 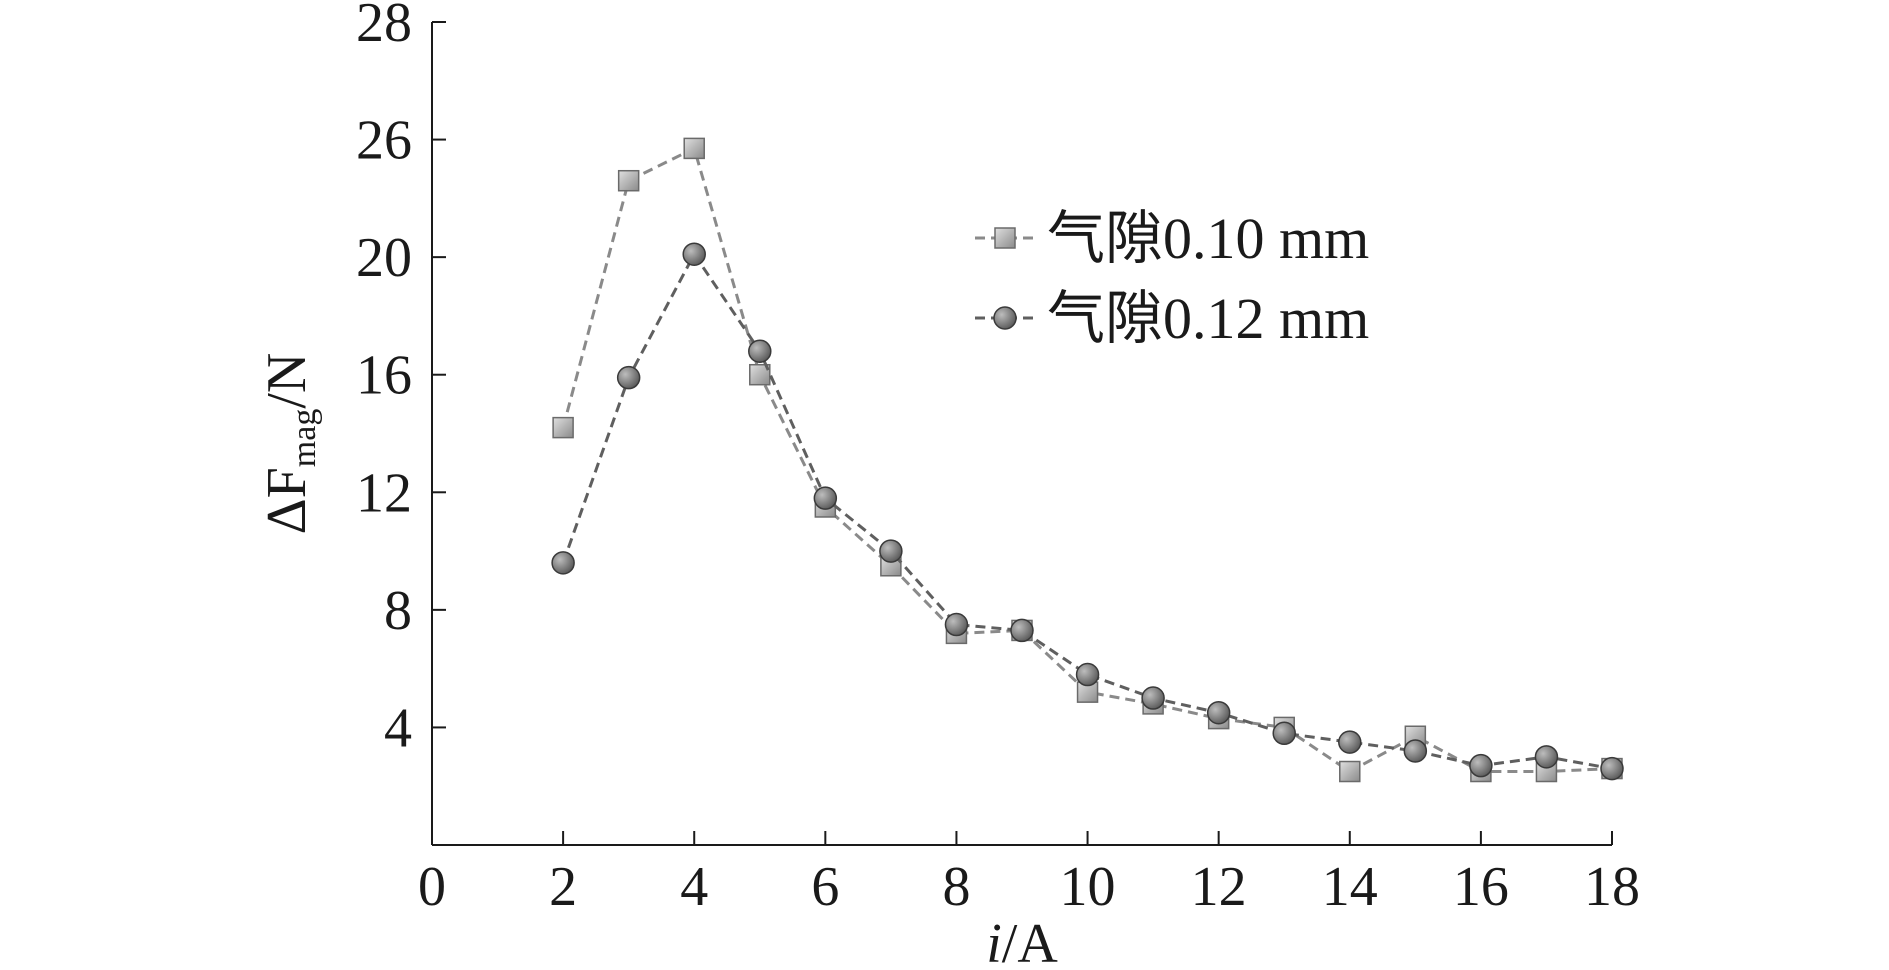 What do you see at coordinates (1172, 278) in the screenshot?
I see `legend: 气隙0.10 mm 气隙0.12 mm` at bounding box center [1172, 278].